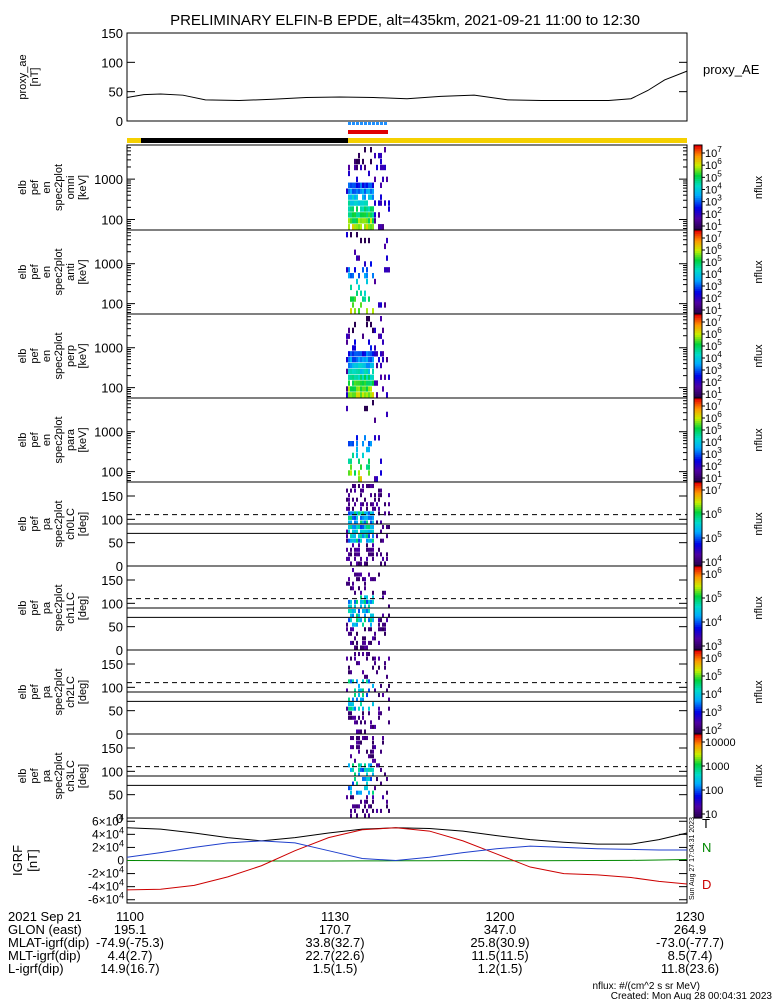 This screenshot has width=775, height=1000. What do you see at coordinates (116, 543) in the screenshot?
I see `ch0LC-ytick-label-1: 50` at bounding box center [116, 543].